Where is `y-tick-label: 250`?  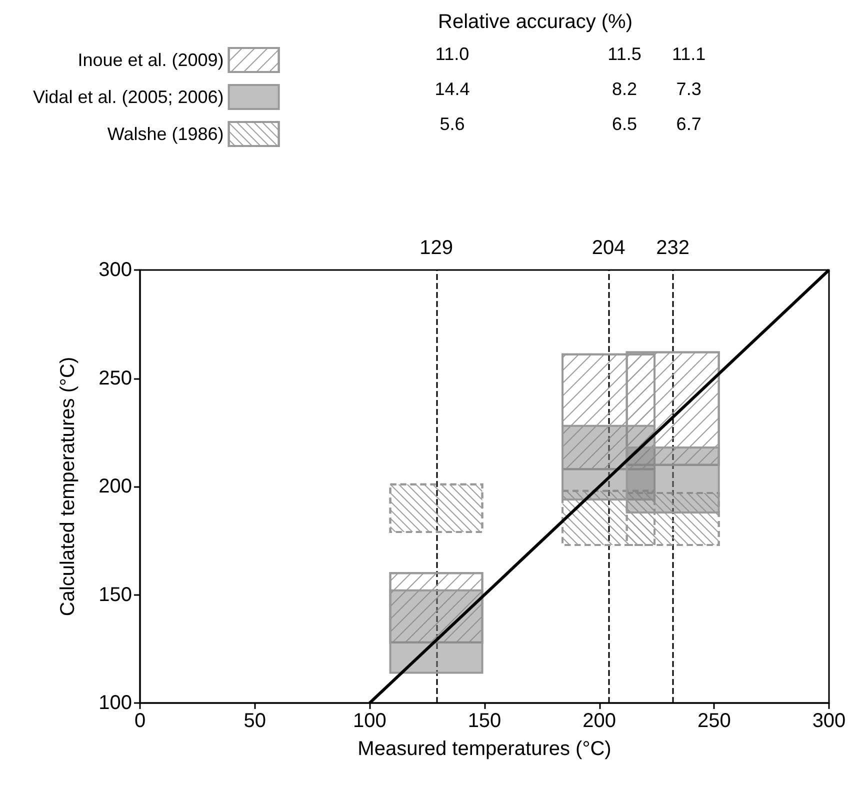 y-tick-label: 250 is located at coordinates (115, 378).